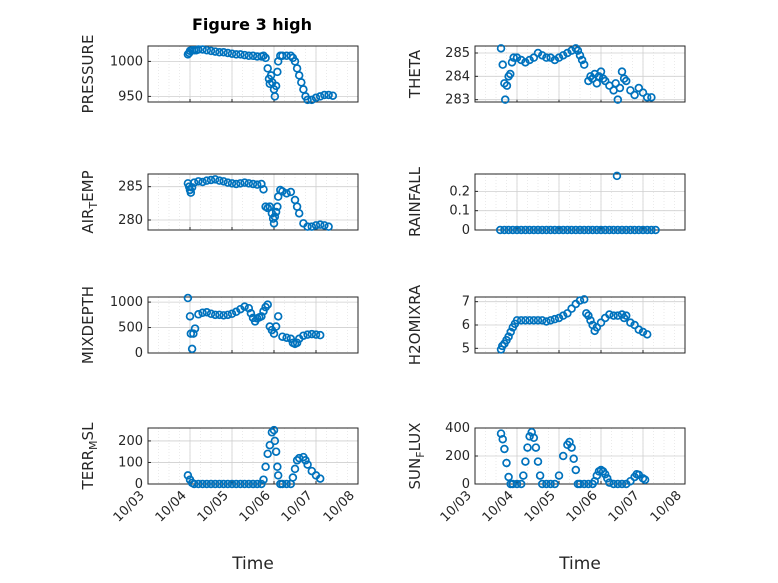 The width and height of the screenshot is (778, 583). Describe the element at coordinates (546, 202) in the screenshot. I see `subplot-4: 0 0.1 0.2 RAINFALL` at that location.